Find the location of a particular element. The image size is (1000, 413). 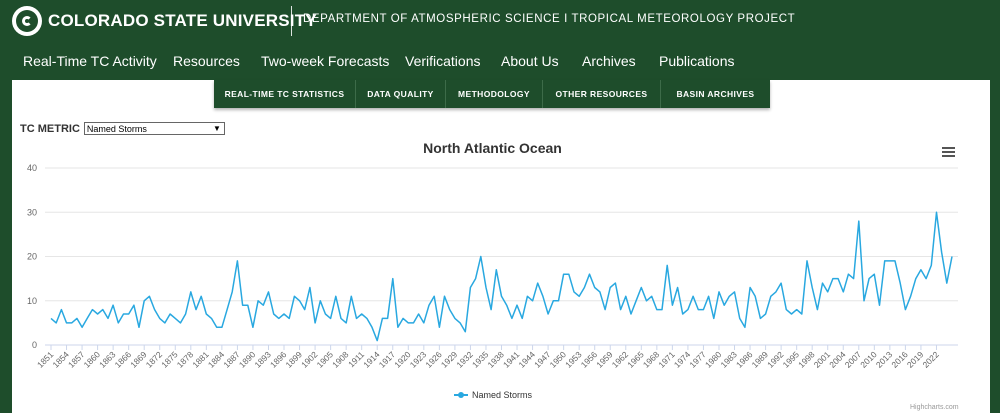

x-tick-label: 2022 is located at coordinates (930, 359).